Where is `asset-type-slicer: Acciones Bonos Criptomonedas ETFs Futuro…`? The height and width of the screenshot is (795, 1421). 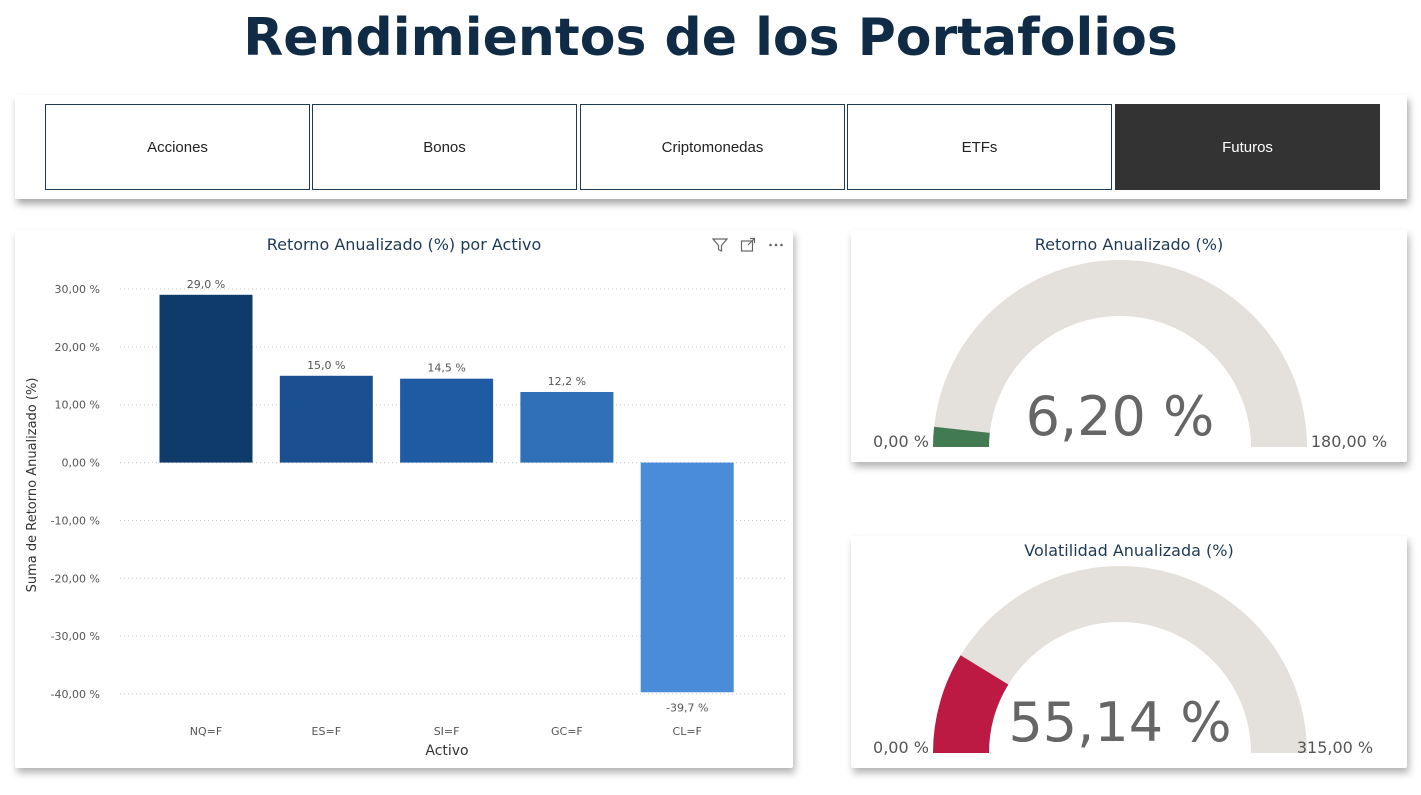
asset-type-slicer: Acciones Bonos Criptomonedas ETFs Futuro… is located at coordinates (711, 147).